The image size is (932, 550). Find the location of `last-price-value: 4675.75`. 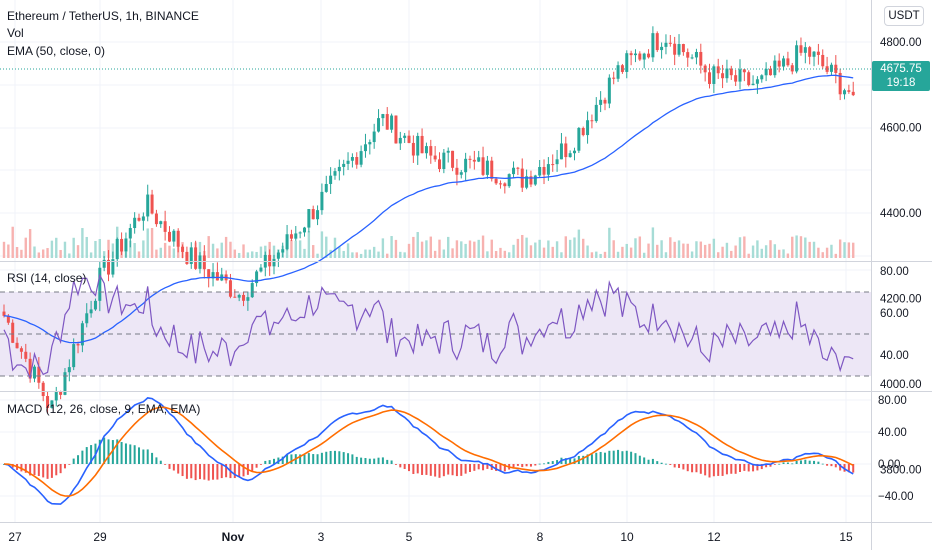

last-price-value: 4675.75 is located at coordinates (901, 69).